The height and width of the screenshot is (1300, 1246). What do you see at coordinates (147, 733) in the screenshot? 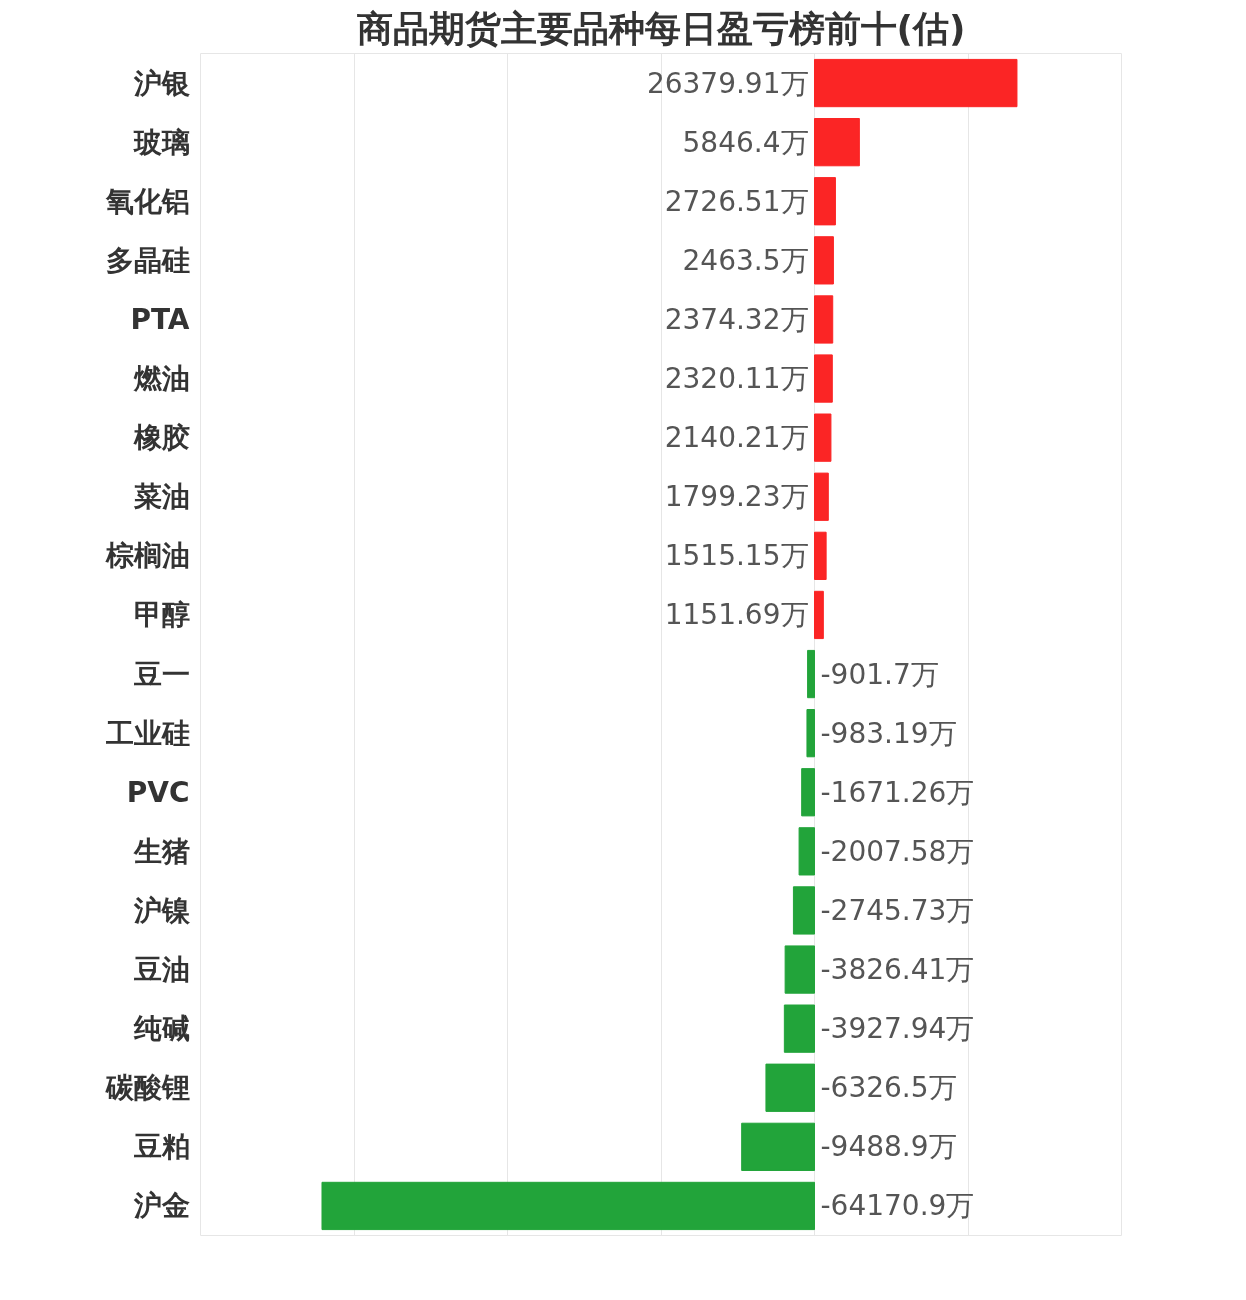
I see `y-tick-label: 工业硅` at bounding box center [147, 733].